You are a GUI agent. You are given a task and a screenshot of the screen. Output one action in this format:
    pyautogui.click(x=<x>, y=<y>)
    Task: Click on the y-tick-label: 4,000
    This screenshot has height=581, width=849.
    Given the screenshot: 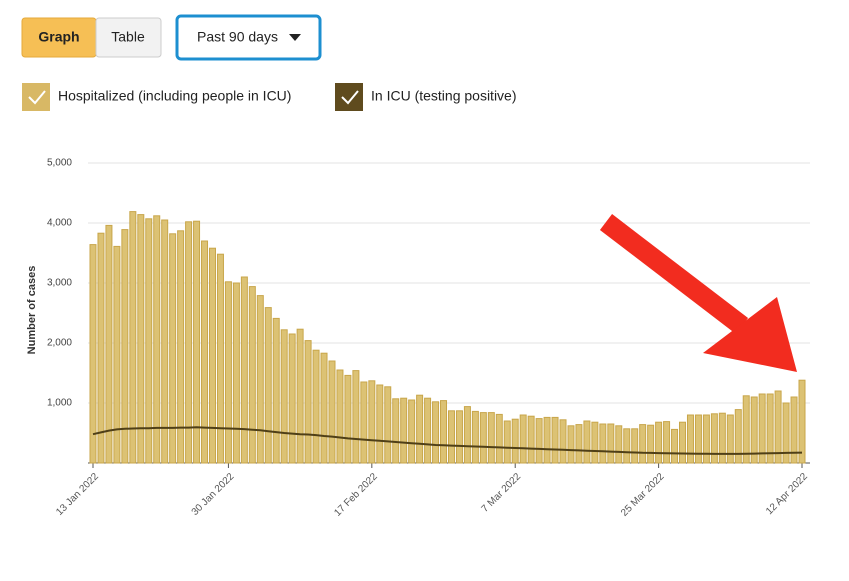 What is the action you would take?
    pyautogui.click(x=59, y=223)
    